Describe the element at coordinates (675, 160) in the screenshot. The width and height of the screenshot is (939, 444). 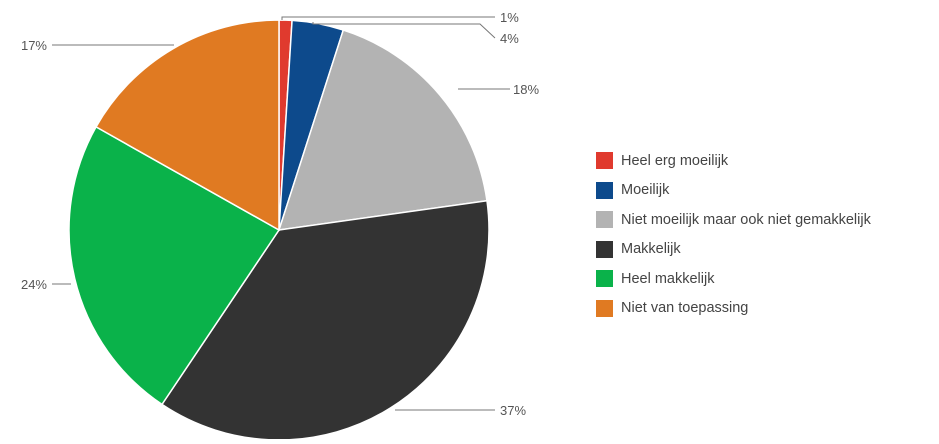
I see `legend-label: Heel erg moeilijk` at that location.